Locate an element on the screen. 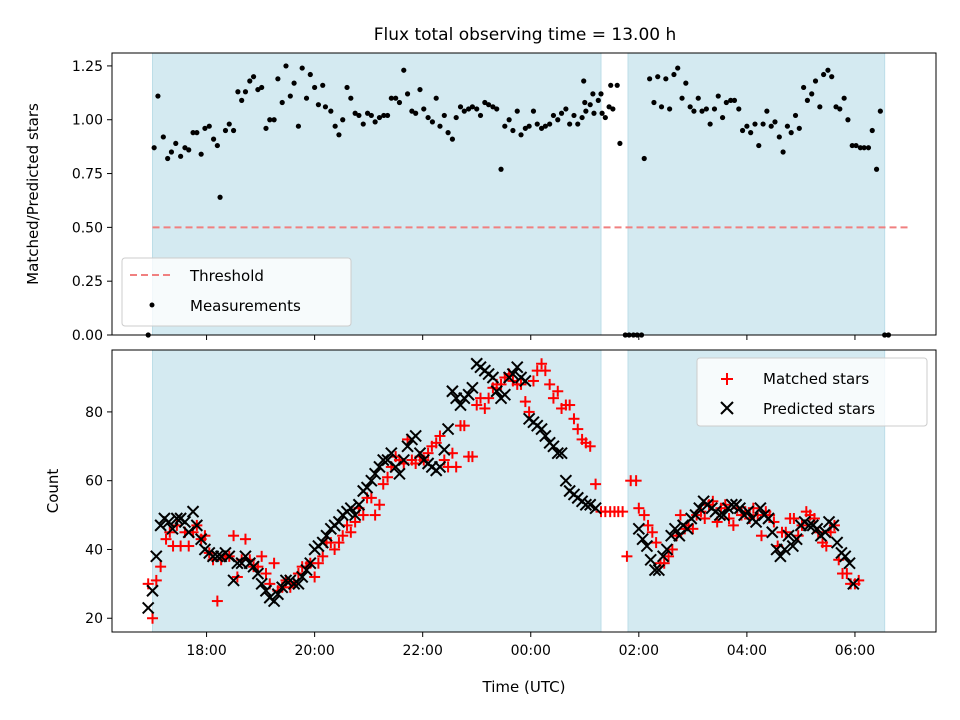 This screenshot has height=720, width=960. top-legend: Threshold Measurements is located at coordinates (236, 292).